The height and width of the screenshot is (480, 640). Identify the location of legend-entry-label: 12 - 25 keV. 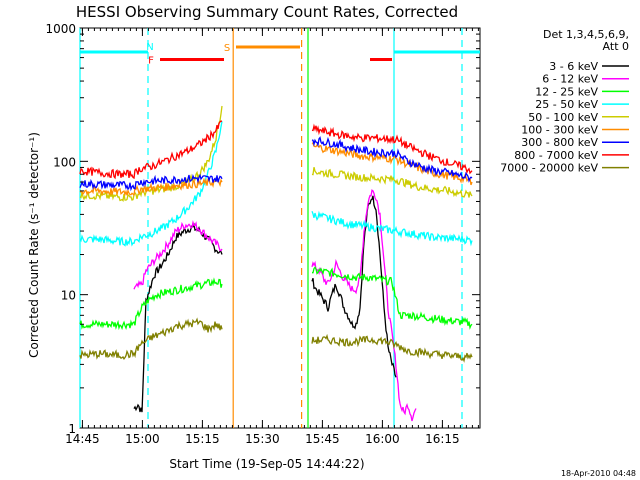
(566, 91).